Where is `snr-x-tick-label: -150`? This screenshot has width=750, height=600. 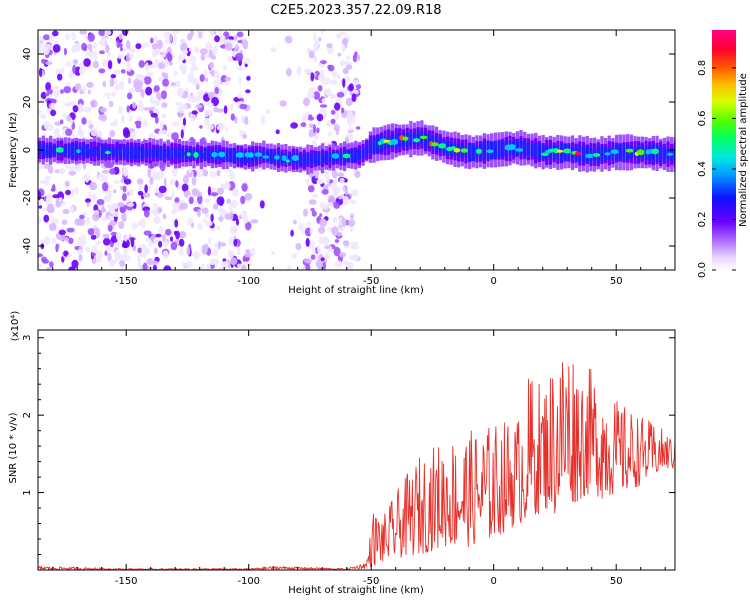
snr-x-tick-label: -150 is located at coordinates (126, 581).